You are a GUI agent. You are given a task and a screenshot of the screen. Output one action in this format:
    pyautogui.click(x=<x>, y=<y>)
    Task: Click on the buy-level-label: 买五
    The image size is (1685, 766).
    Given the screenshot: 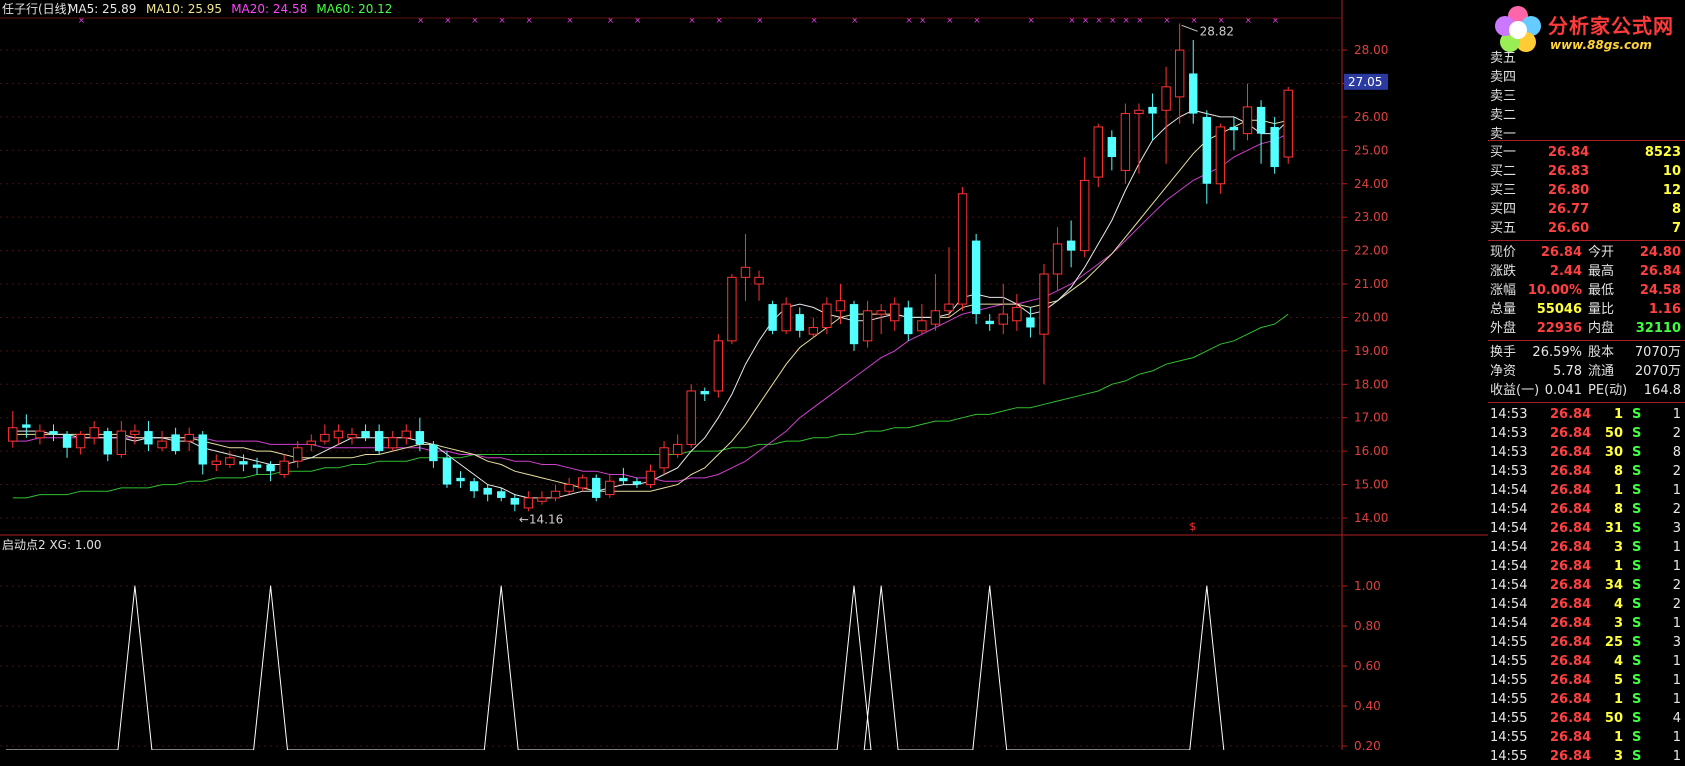 What is the action you would take?
    pyautogui.click(x=1503, y=228)
    